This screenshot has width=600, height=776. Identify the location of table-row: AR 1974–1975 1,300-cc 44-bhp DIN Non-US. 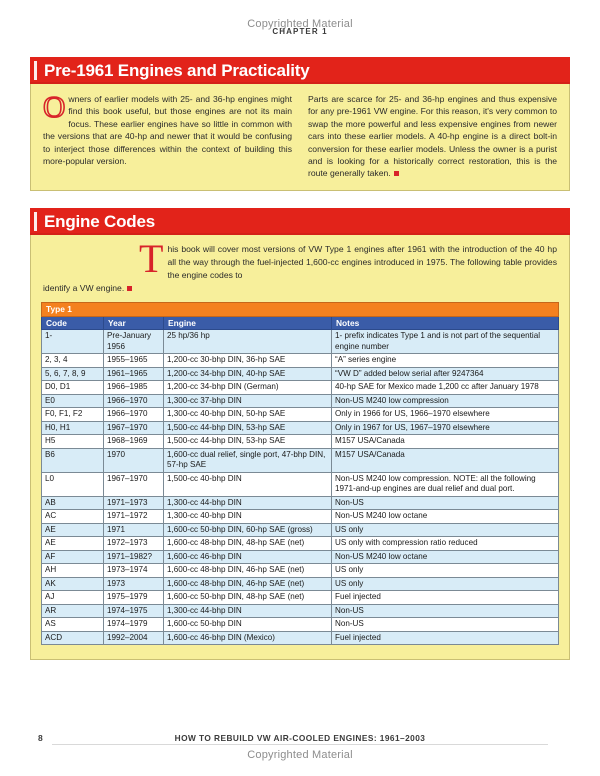
(300, 610).